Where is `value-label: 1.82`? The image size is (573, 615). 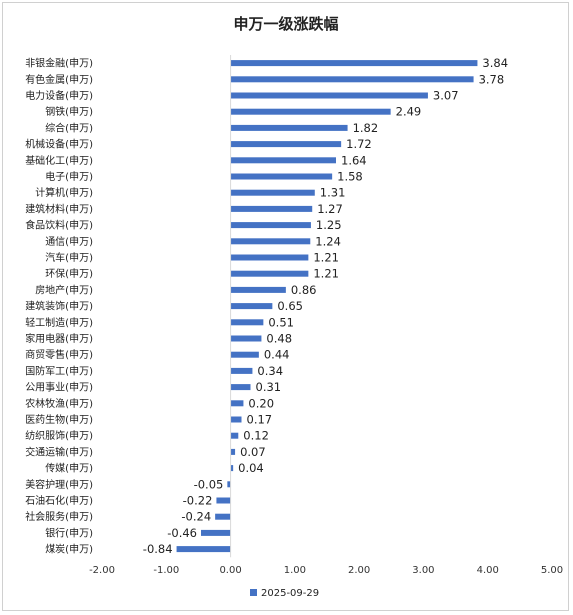 value-label: 1.82 is located at coordinates (366, 128).